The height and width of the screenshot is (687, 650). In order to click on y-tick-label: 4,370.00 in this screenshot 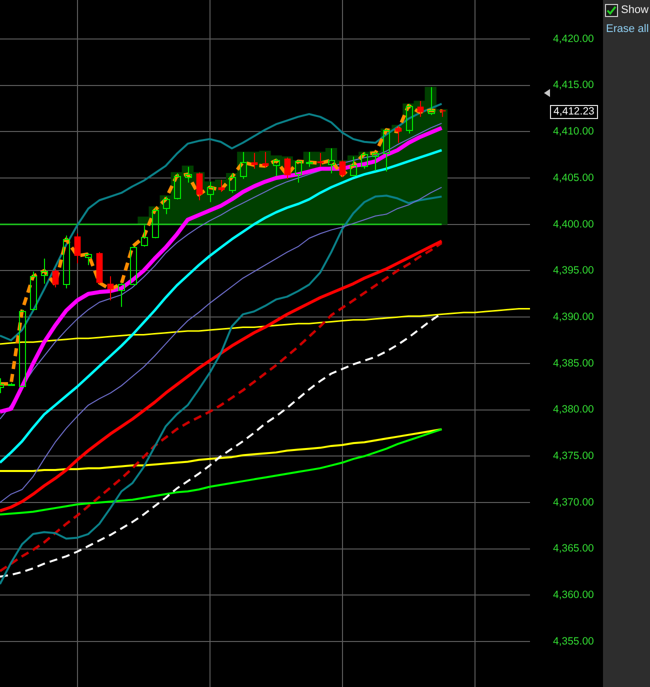, I will do `click(573, 502)`.